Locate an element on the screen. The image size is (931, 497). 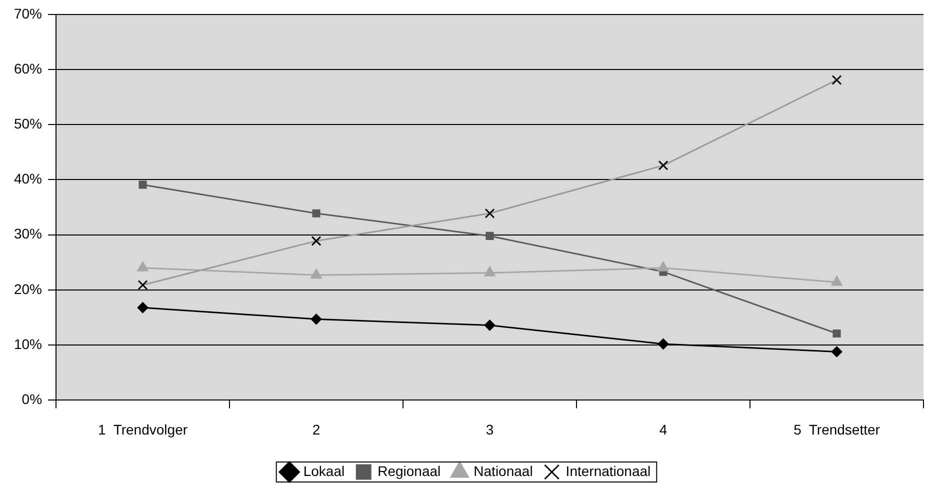
x-tick-label: 3 is located at coordinates (490, 429).